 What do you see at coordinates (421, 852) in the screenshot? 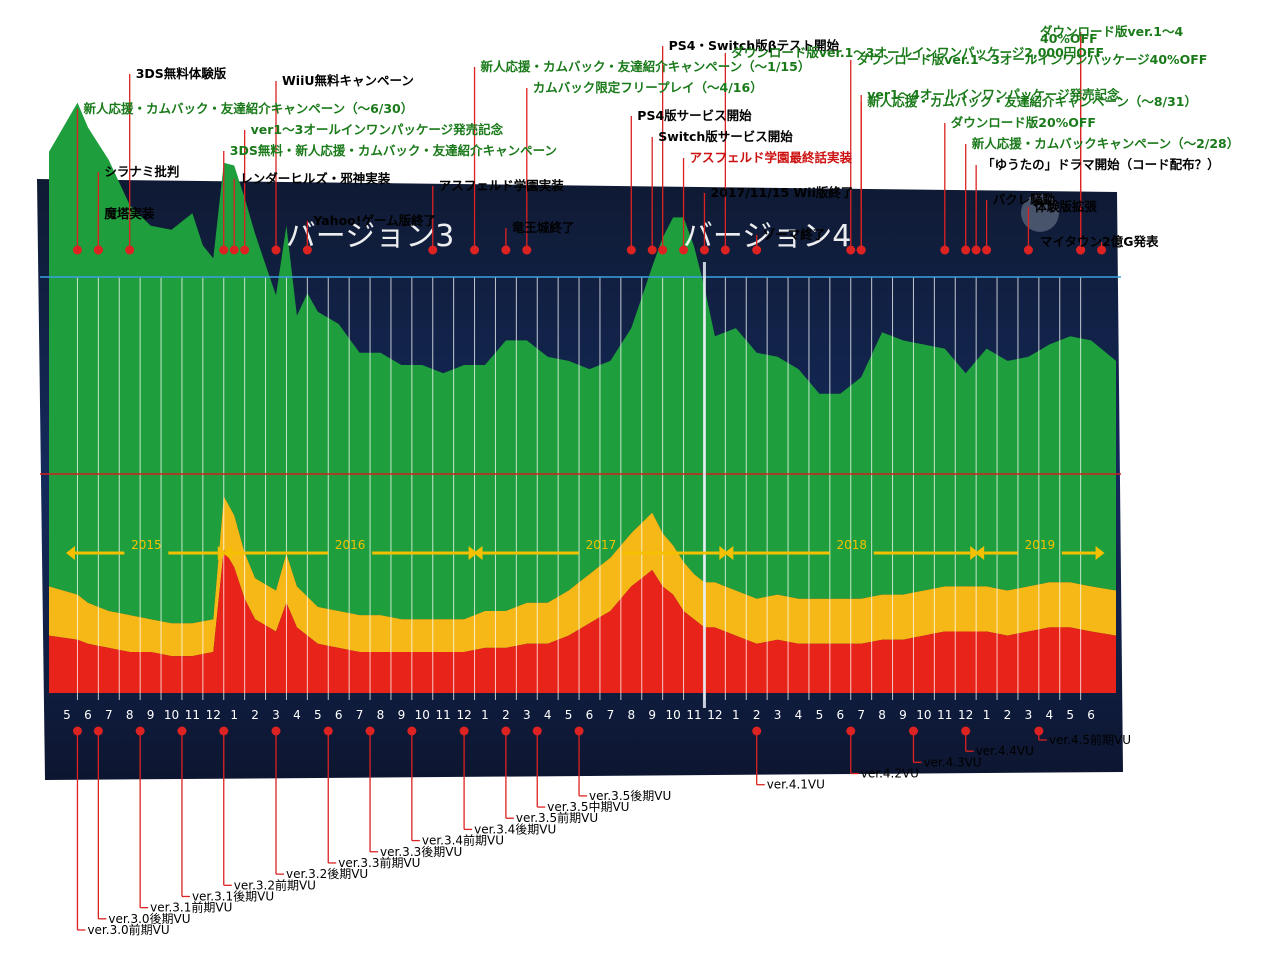
I see `bottom-annotation-label: ver.3.3後期VU` at bounding box center [421, 852].